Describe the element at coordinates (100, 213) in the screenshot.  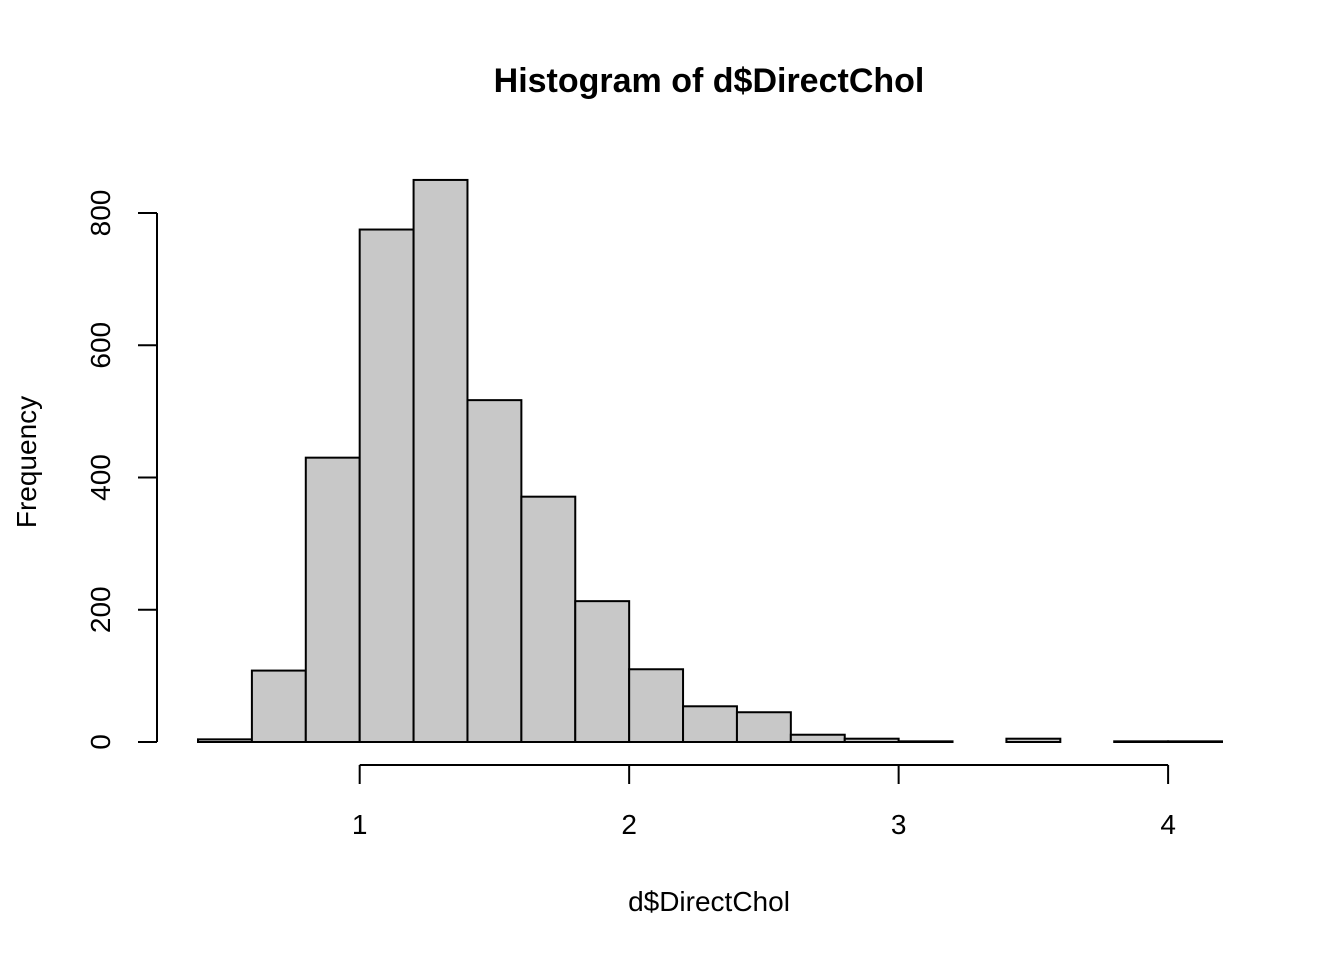
I see `y-tick-label: 800` at that location.